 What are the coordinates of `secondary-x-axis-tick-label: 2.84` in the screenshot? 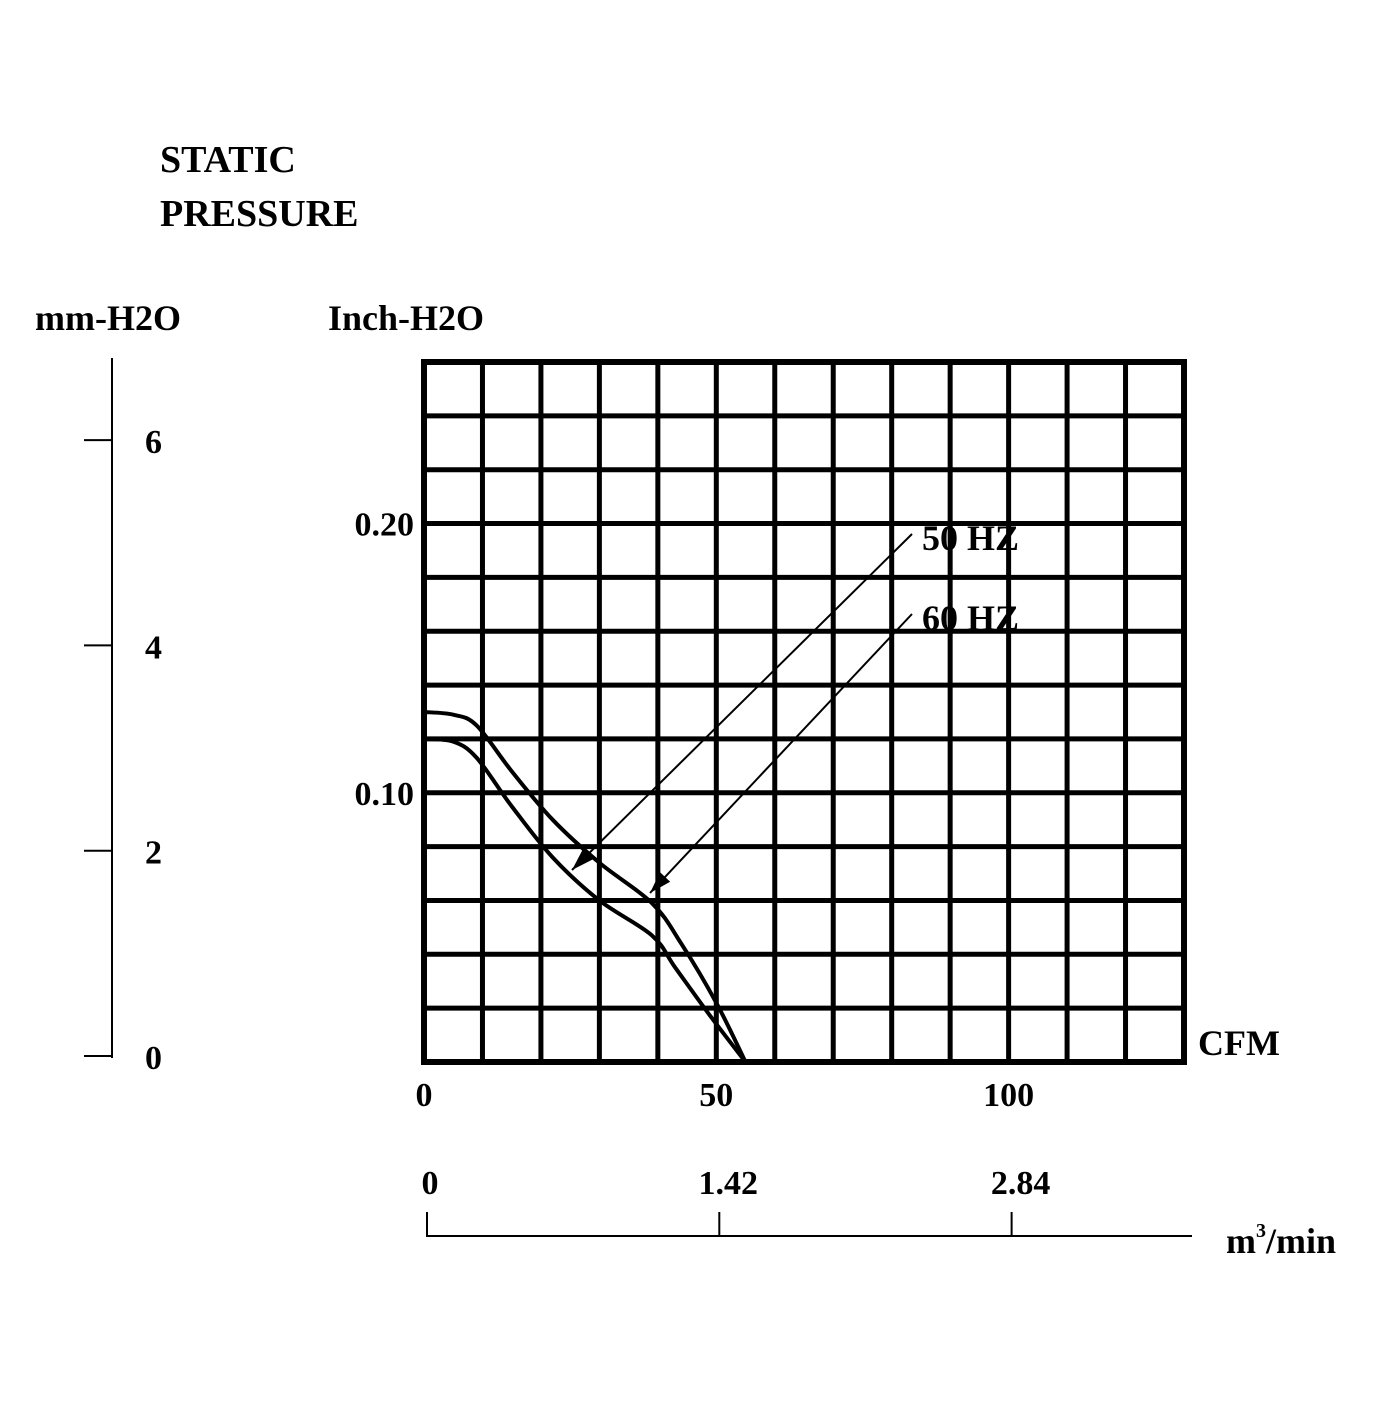 It's located at (1021, 1183).